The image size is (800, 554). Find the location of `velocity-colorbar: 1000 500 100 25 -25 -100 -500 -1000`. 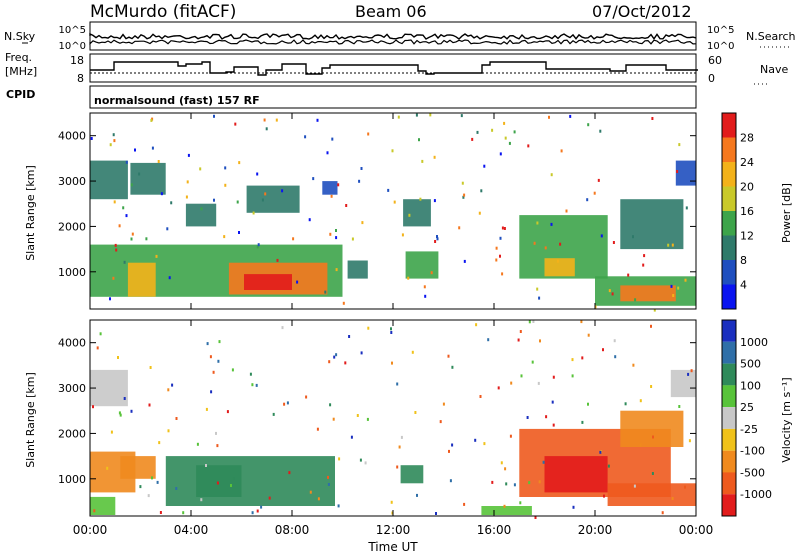

velocity-colorbar: 1000 500 100 25 -25 -100 -500 -1000 is located at coordinates (746, 418).